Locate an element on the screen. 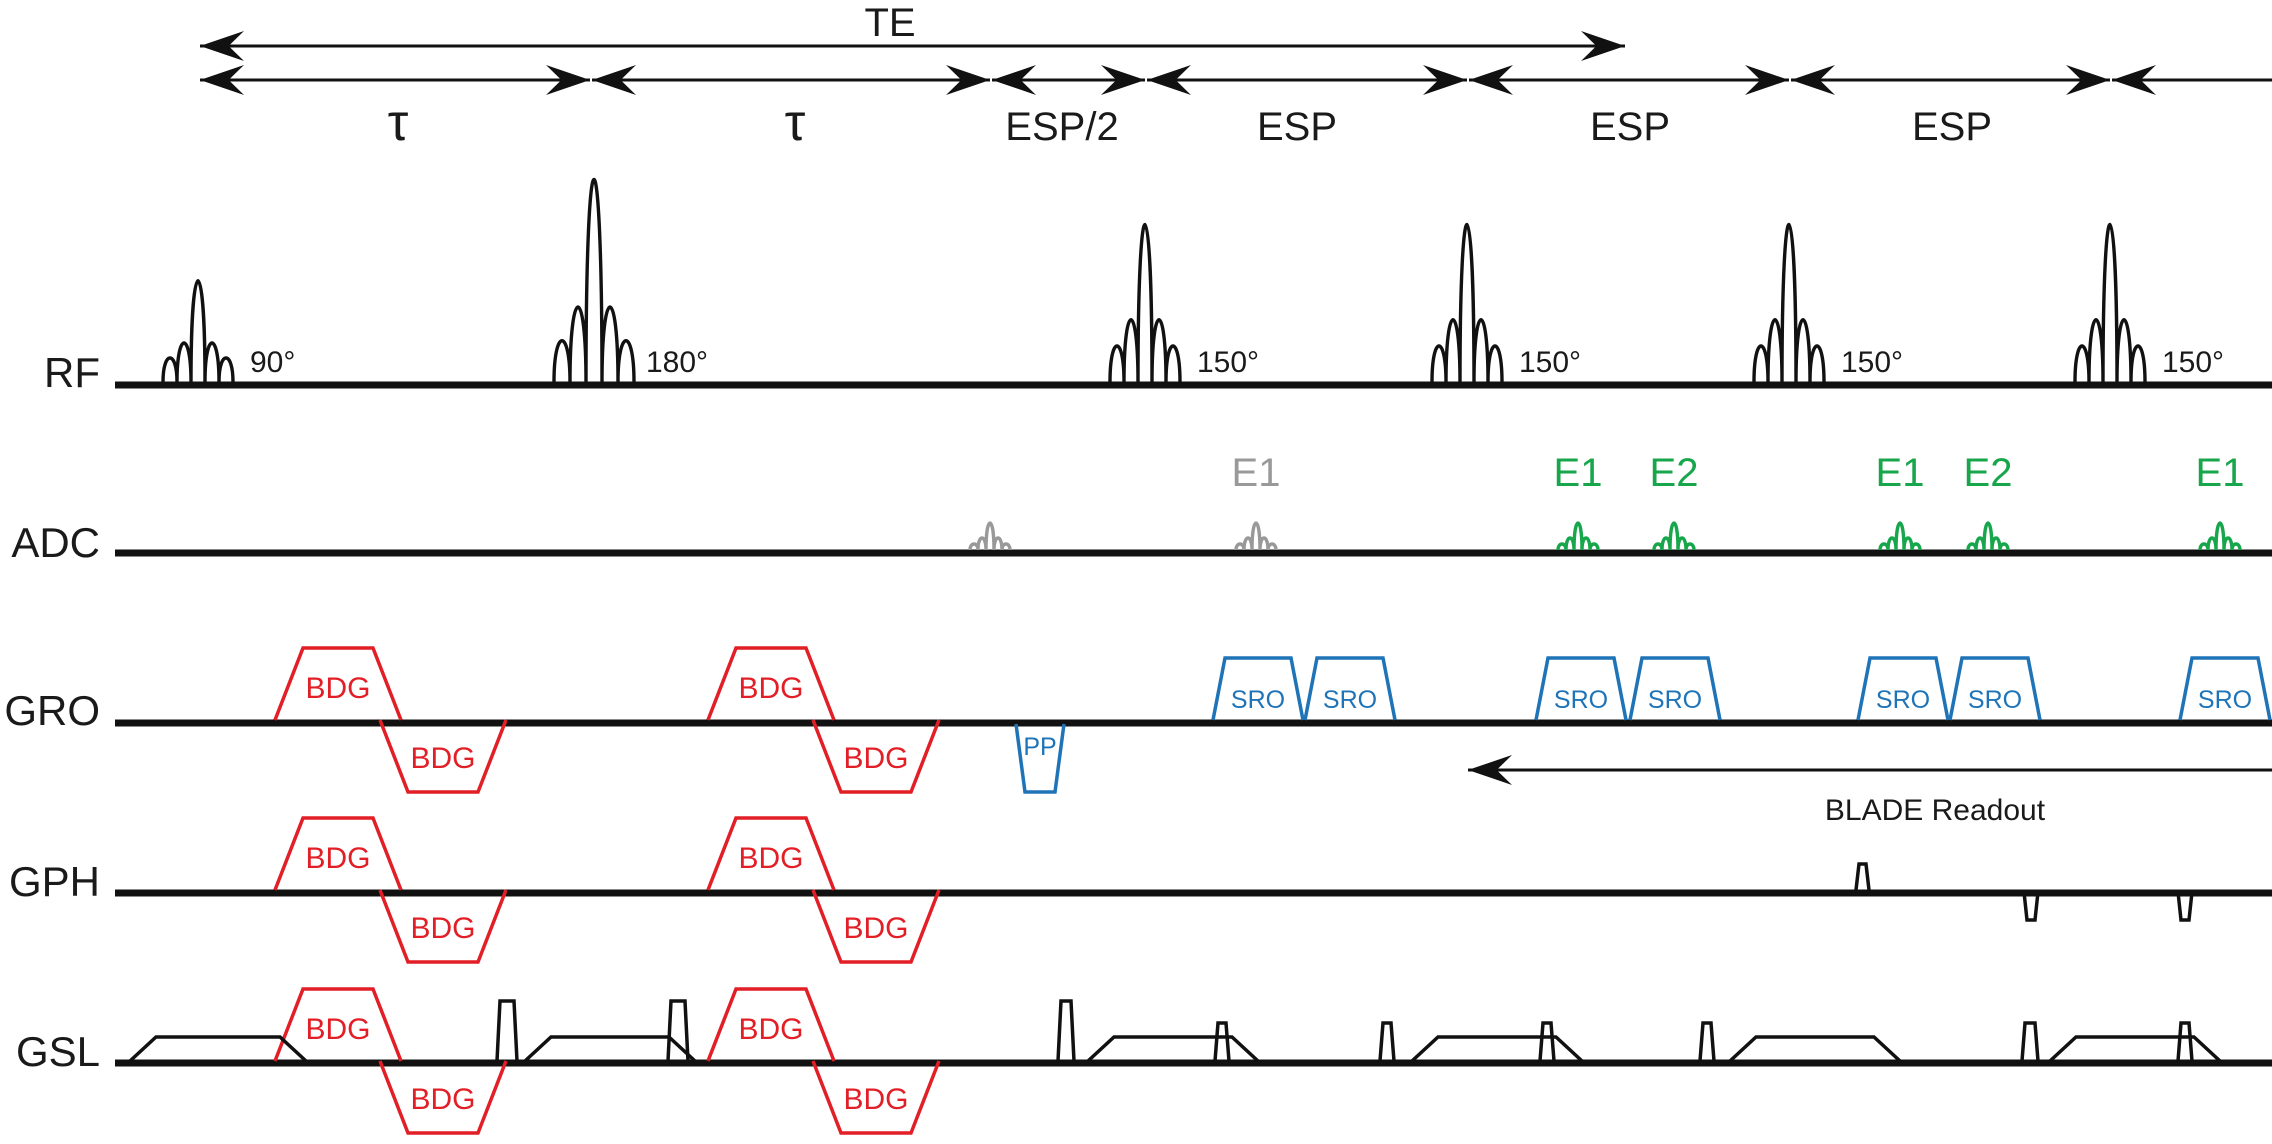  esp-label-3: ESP is located at coordinates (1952, 127).